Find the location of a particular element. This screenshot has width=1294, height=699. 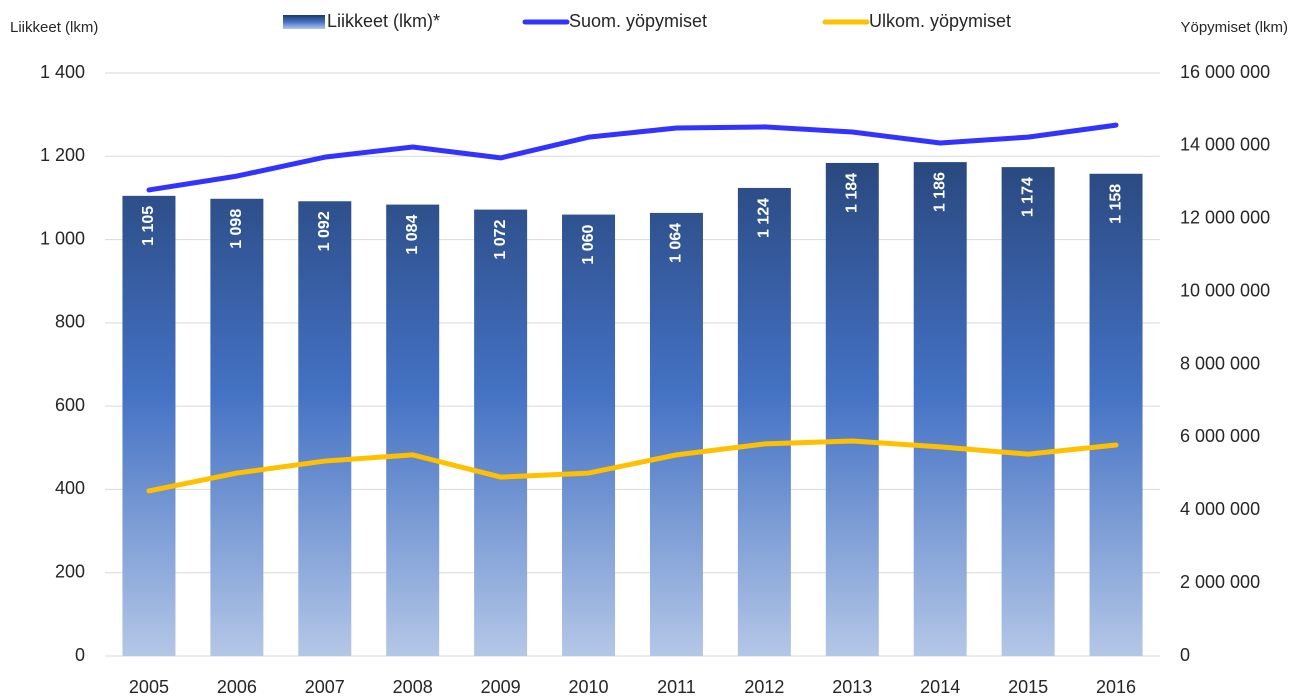

y2-tick-label: 4 000 000 is located at coordinates (1220, 509).